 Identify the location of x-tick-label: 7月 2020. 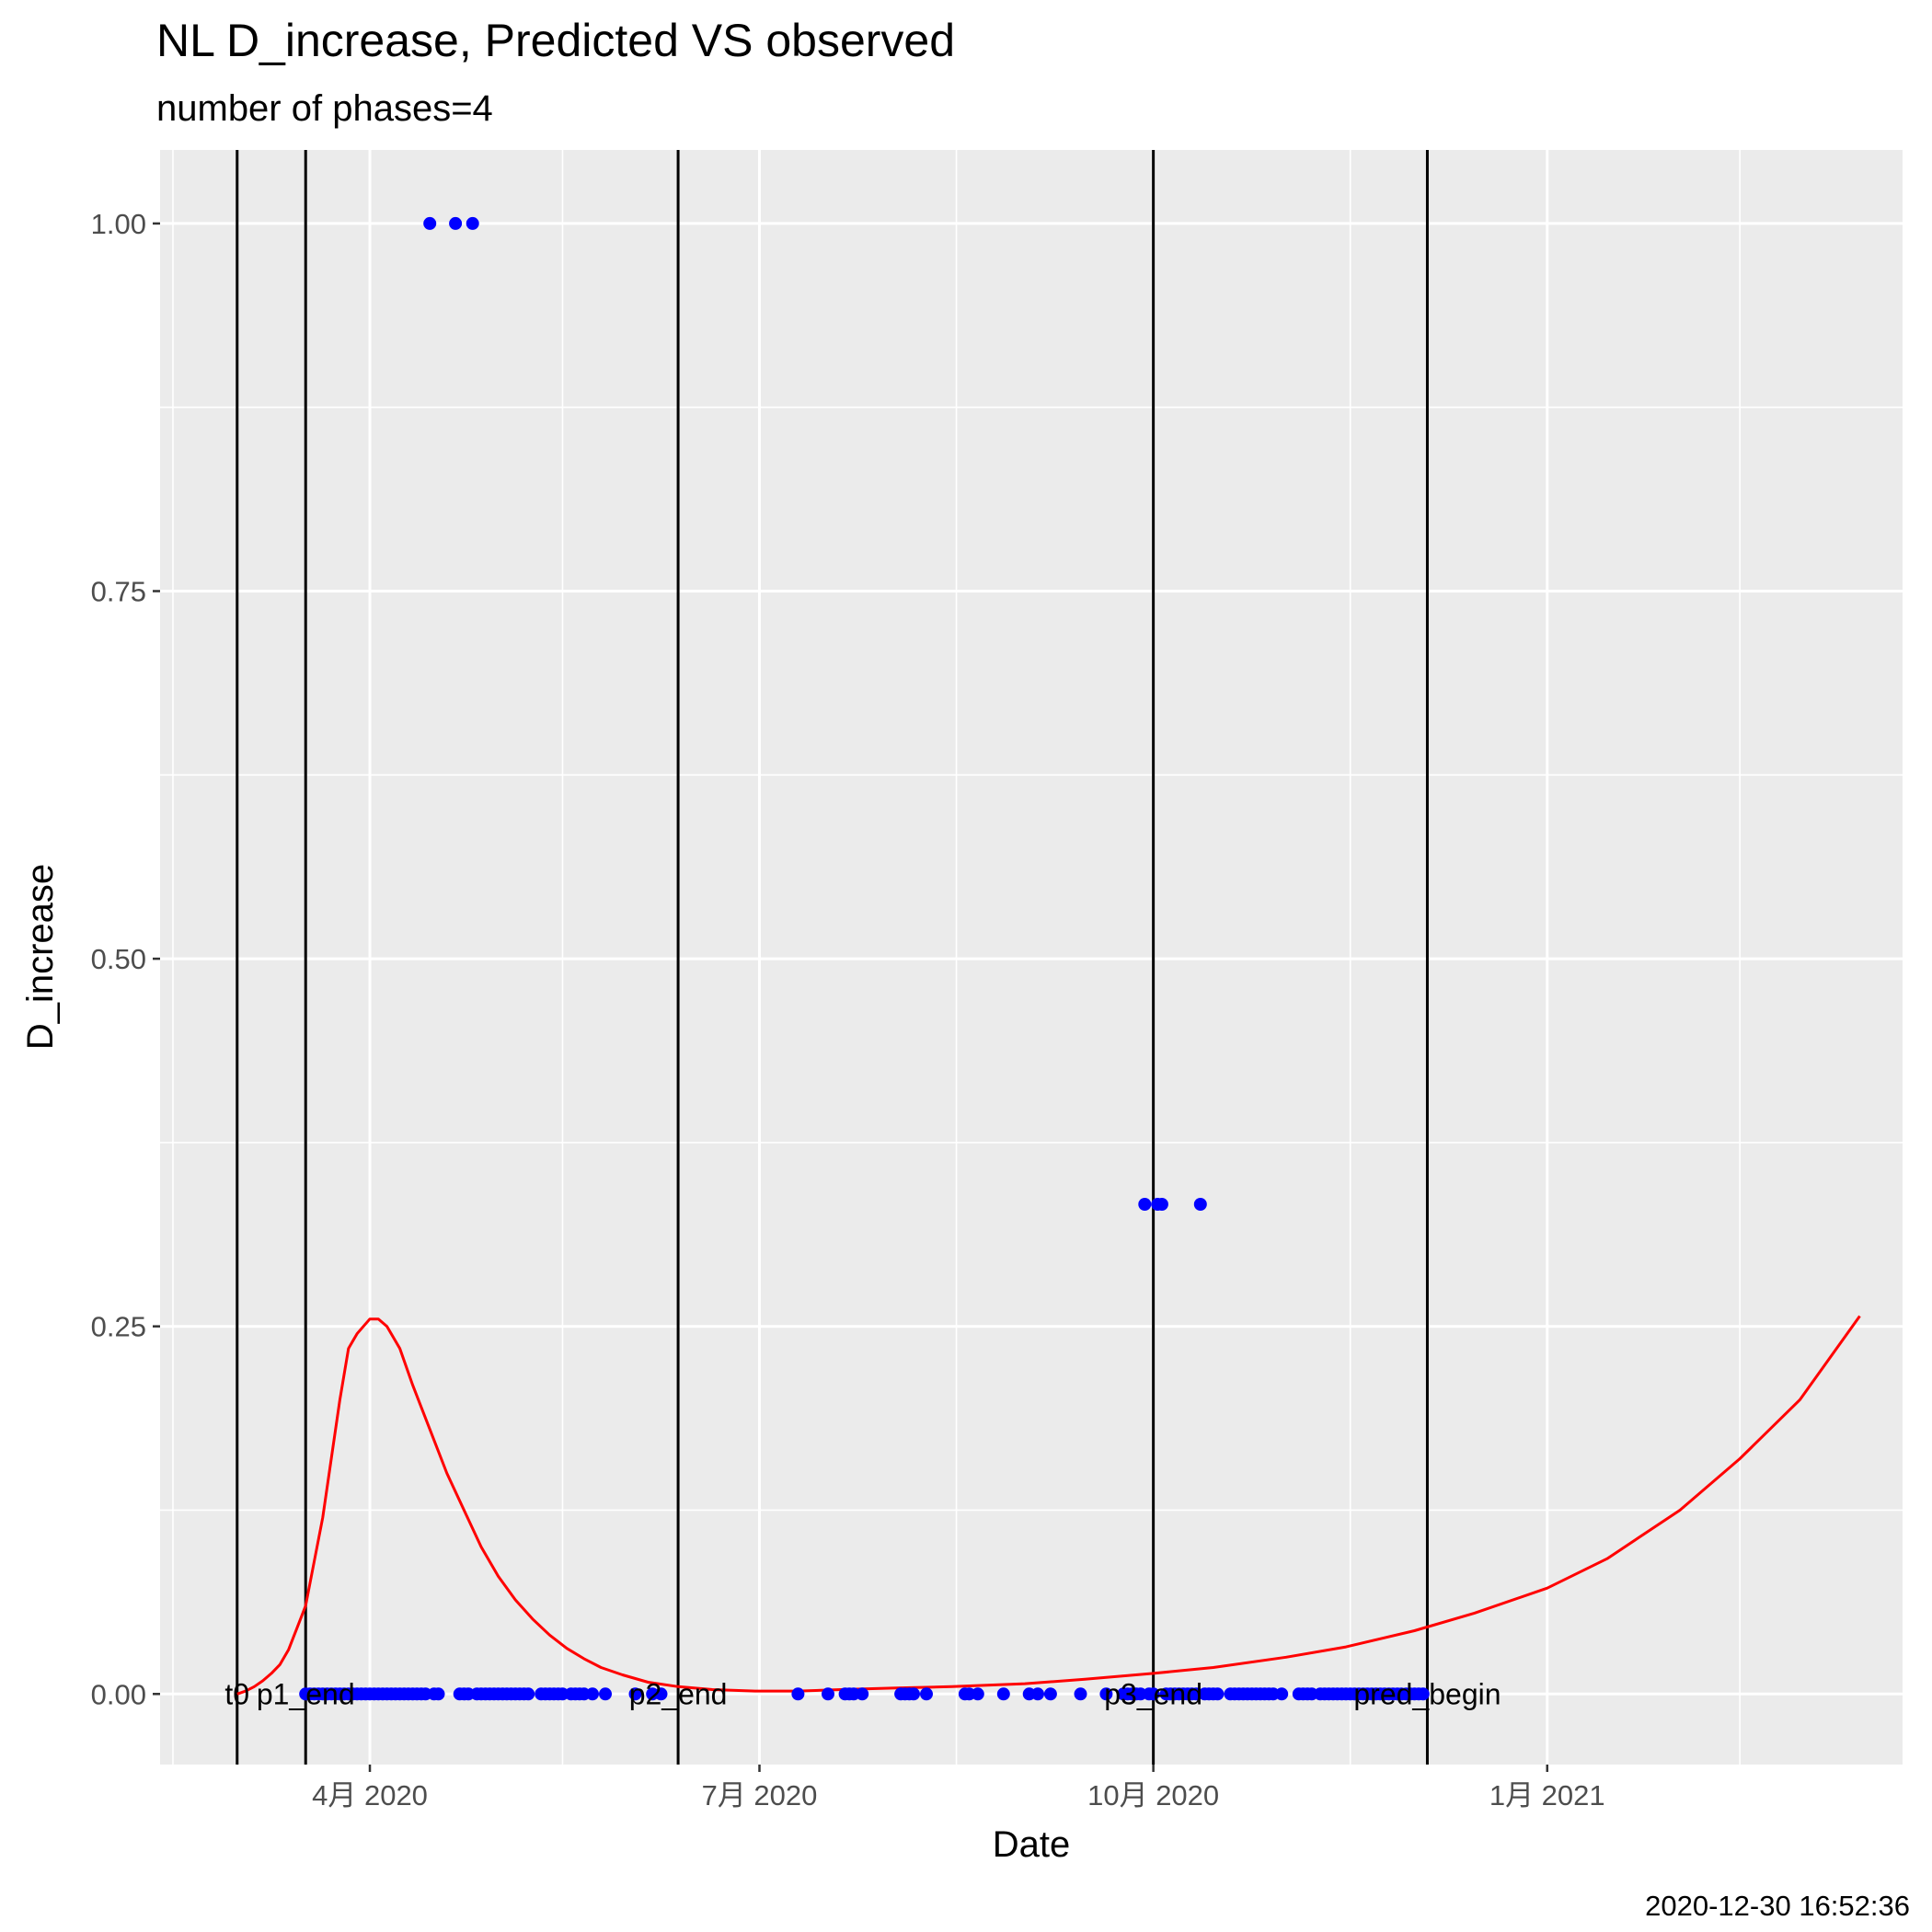
(760, 1795).